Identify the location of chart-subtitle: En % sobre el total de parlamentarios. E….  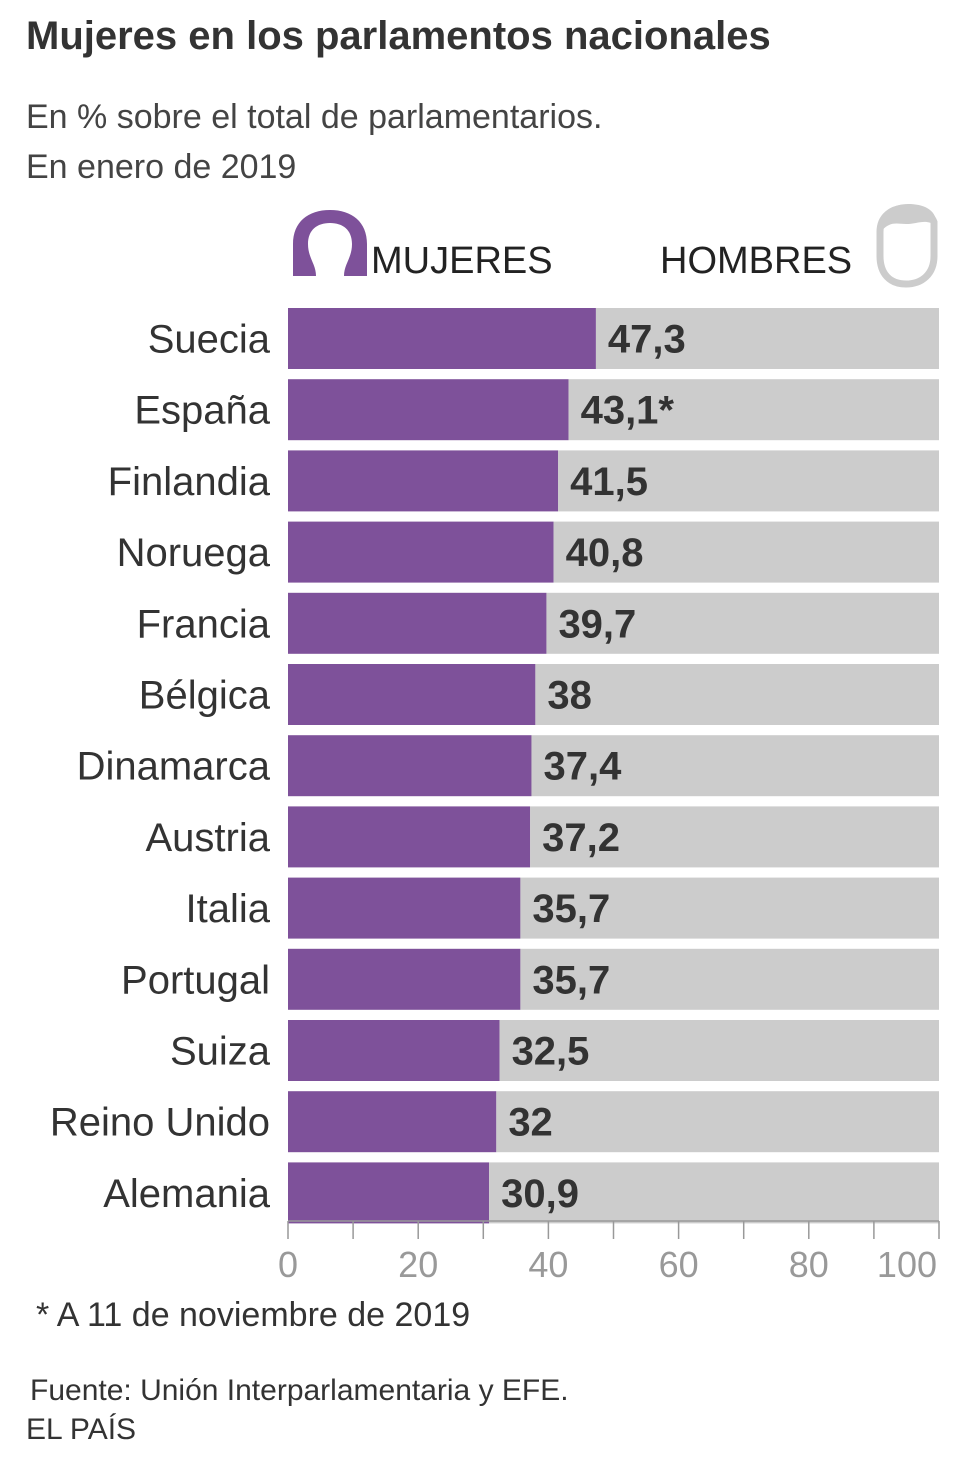
(314, 142).